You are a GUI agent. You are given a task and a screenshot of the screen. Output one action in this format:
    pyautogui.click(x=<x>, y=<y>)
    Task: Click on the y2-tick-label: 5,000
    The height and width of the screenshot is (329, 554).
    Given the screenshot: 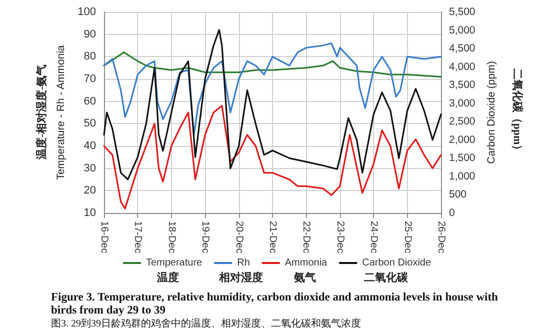 What is the action you would take?
    pyautogui.click(x=462, y=30)
    